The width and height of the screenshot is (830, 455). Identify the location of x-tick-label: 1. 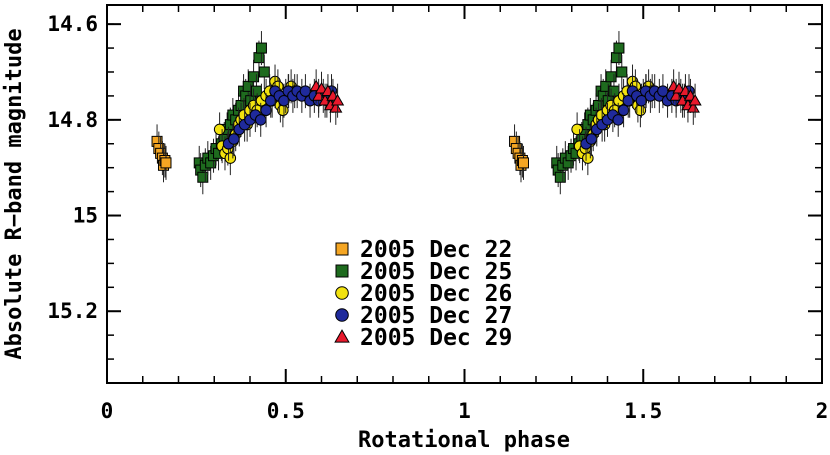
(464, 411).